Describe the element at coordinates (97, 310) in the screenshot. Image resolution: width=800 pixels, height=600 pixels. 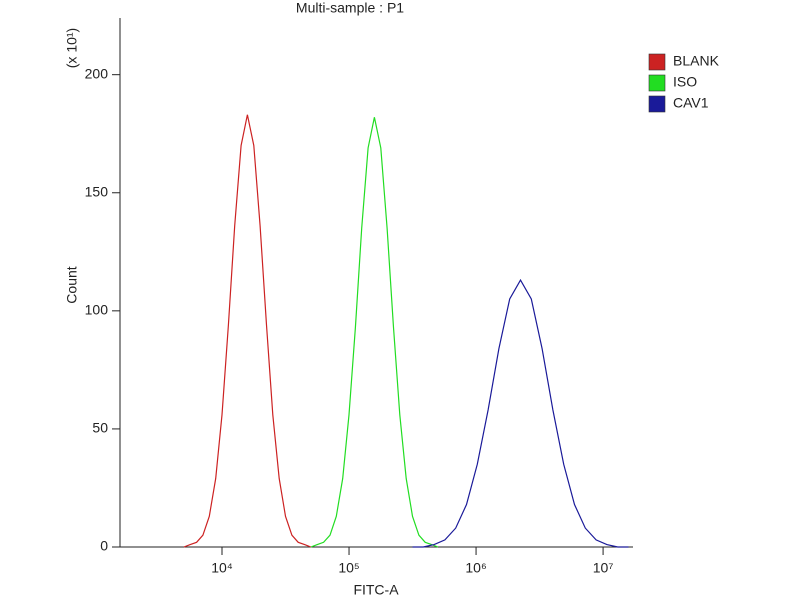
I see `y-tick-label: 100` at that location.